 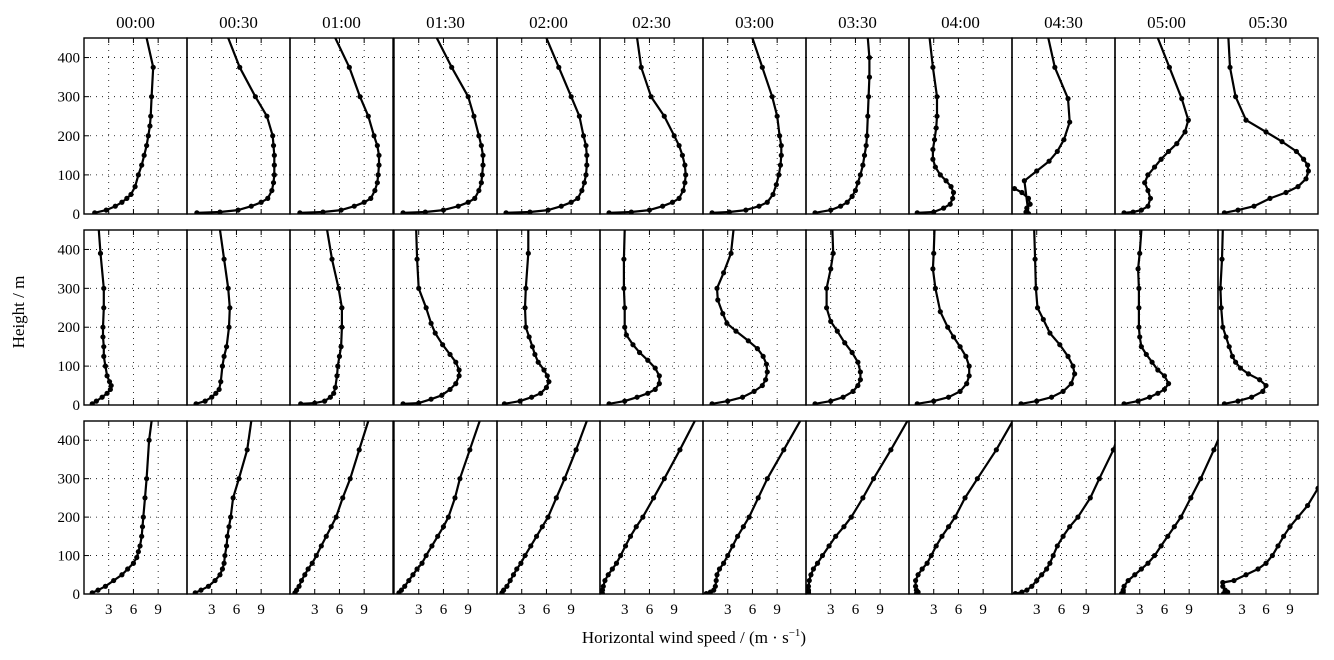 I want to click on panel-05:00-row-2, so click(x=1166, y=317).